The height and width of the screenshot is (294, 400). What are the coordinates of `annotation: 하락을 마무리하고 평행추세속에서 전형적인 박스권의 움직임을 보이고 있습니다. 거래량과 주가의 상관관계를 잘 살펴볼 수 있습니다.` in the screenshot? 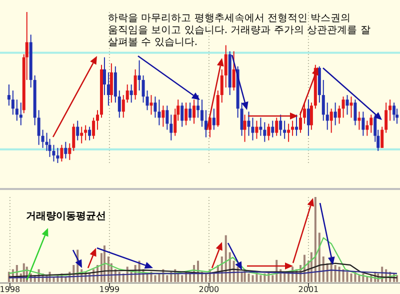 It's located at (239, 30).